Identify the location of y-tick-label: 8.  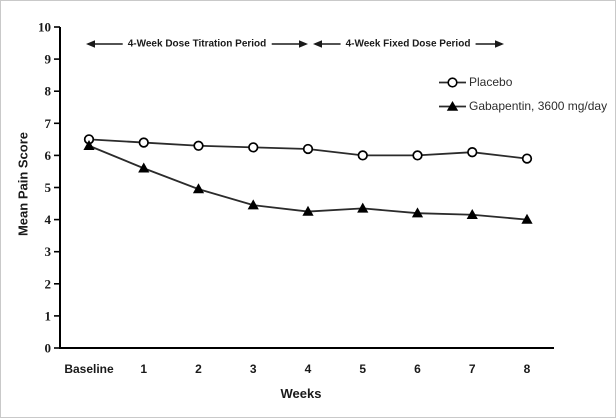
(48, 91).